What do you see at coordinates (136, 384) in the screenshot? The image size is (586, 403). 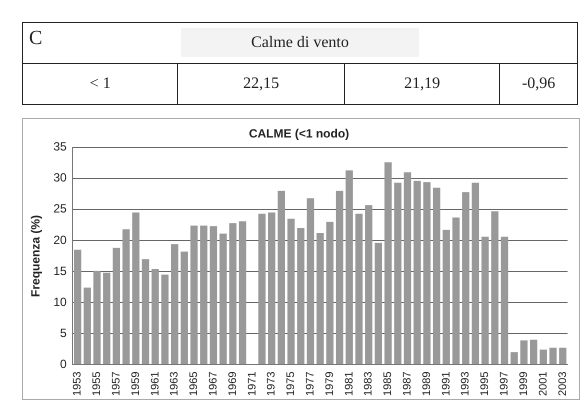 I see `x-tick-label: 1959` at bounding box center [136, 384].